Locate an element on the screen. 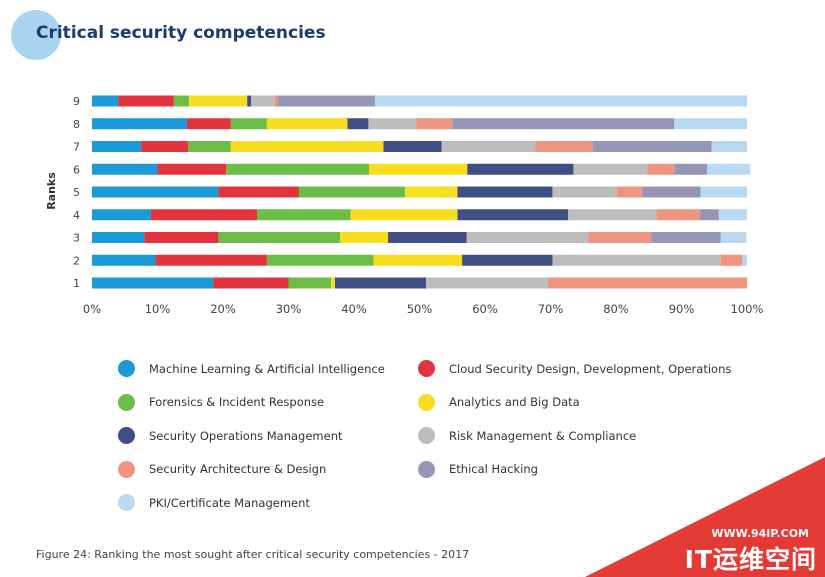 This screenshot has width=825, height=577. x-tick-label: 50% is located at coordinates (420, 309).